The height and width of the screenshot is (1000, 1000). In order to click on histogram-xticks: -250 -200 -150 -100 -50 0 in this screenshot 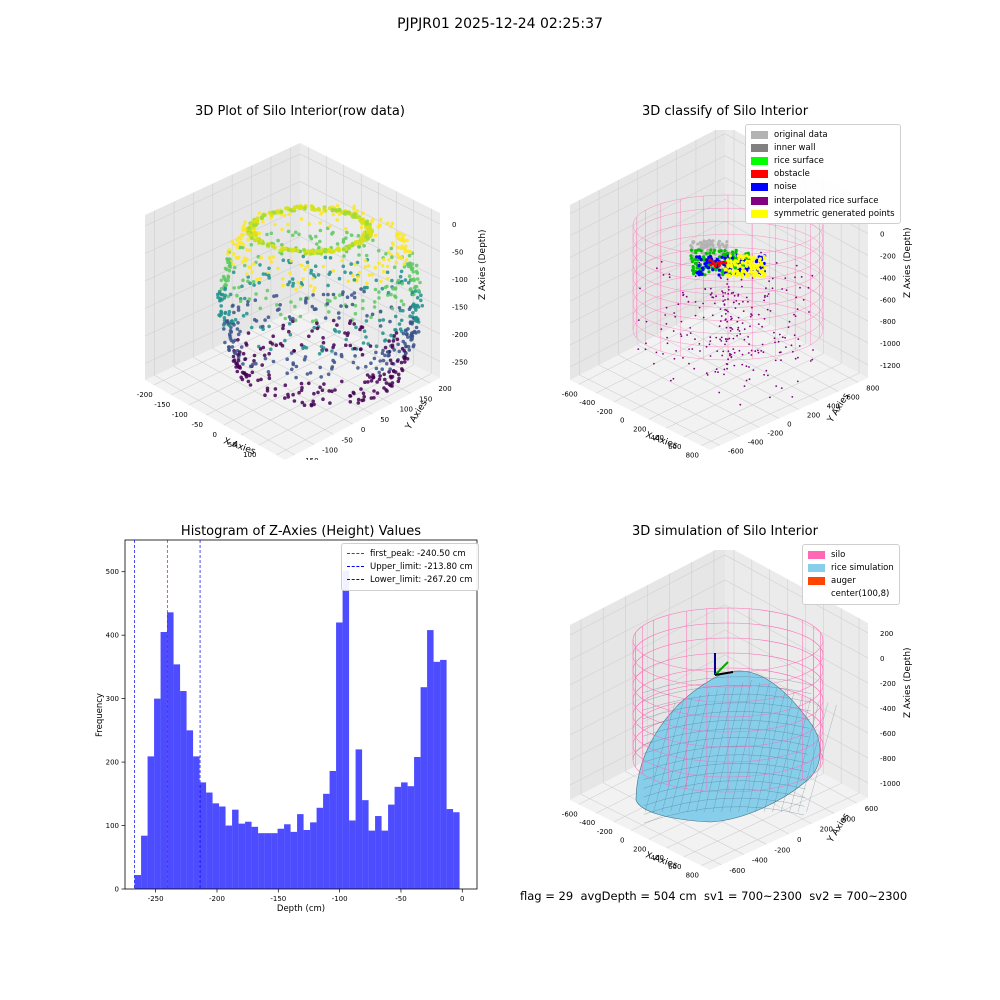, I will do `click(306, 896)`.